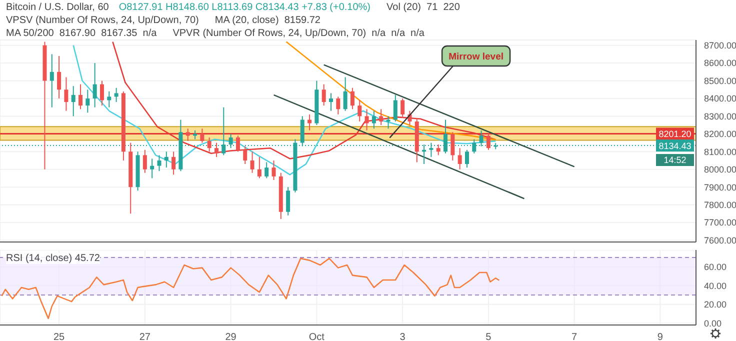  Describe the element at coordinates (575, 336) in the screenshot. I see `x-tick-label: 7` at that location.